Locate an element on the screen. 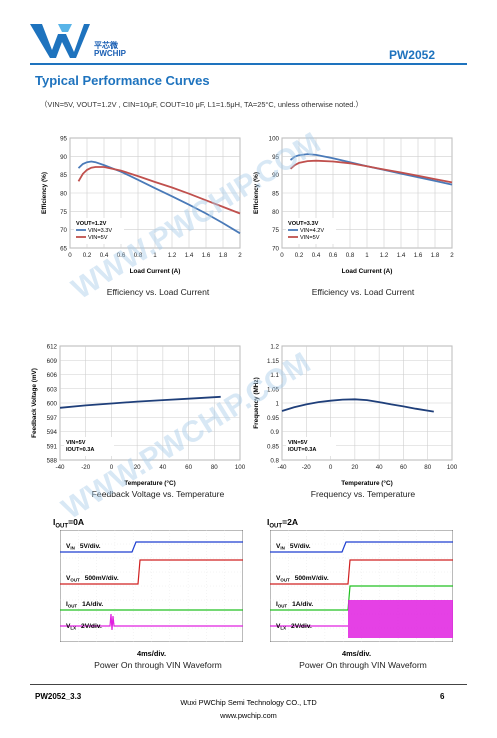 This screenshot has height=738, width=497. trace-vlx is located at coordinates (151, 622).